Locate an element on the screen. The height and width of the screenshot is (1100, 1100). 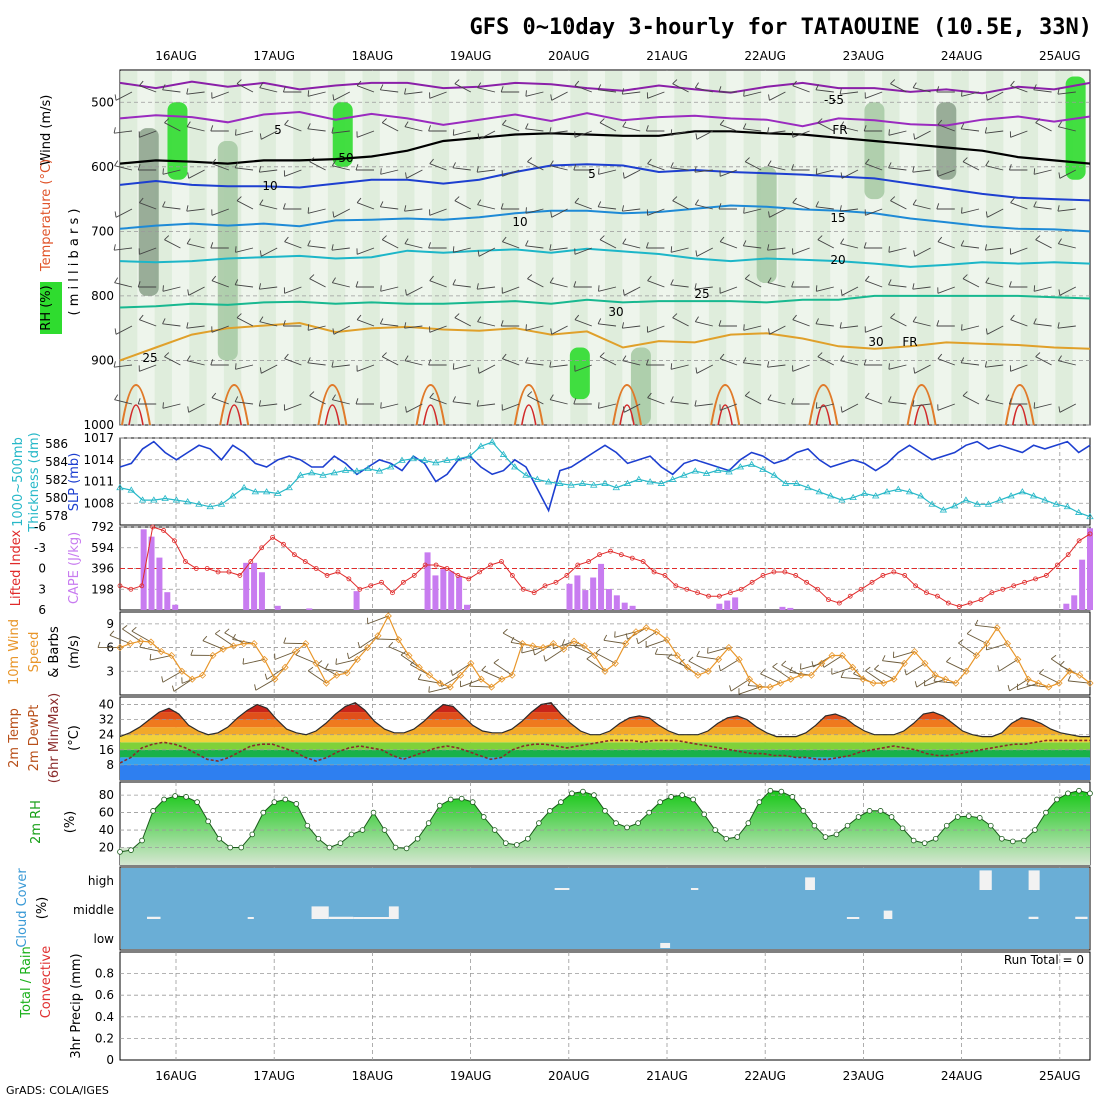
rh-tick: 40 is located at coordinates (106, 830).